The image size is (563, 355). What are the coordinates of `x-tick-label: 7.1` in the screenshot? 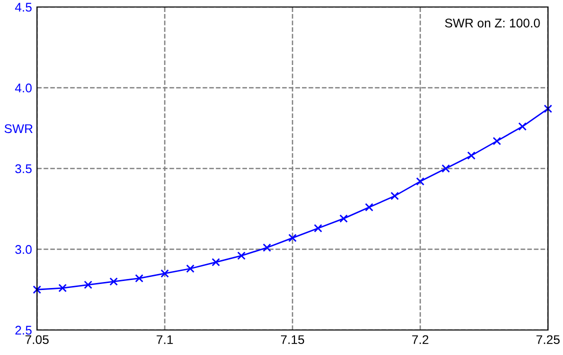 It's located at (164, 339).